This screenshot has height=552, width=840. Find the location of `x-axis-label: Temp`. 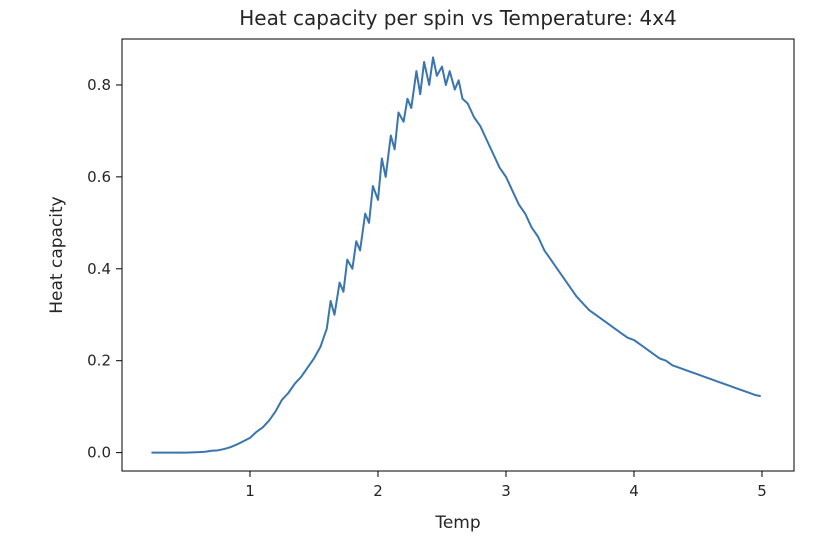

x-axis-label: Temp is located at coordinates (457, 523).